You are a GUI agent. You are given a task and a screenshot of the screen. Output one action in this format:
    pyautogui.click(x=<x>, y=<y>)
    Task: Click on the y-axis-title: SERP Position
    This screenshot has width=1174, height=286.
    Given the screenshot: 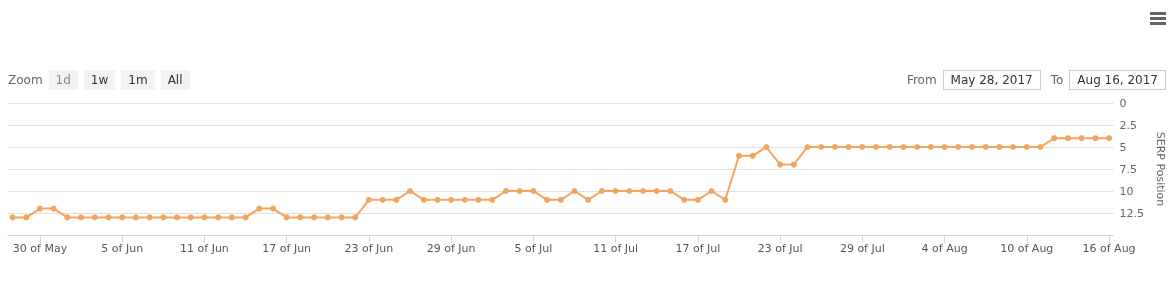 What is the action you would take?
    pyautogui.click(x=1160, y=169)
    